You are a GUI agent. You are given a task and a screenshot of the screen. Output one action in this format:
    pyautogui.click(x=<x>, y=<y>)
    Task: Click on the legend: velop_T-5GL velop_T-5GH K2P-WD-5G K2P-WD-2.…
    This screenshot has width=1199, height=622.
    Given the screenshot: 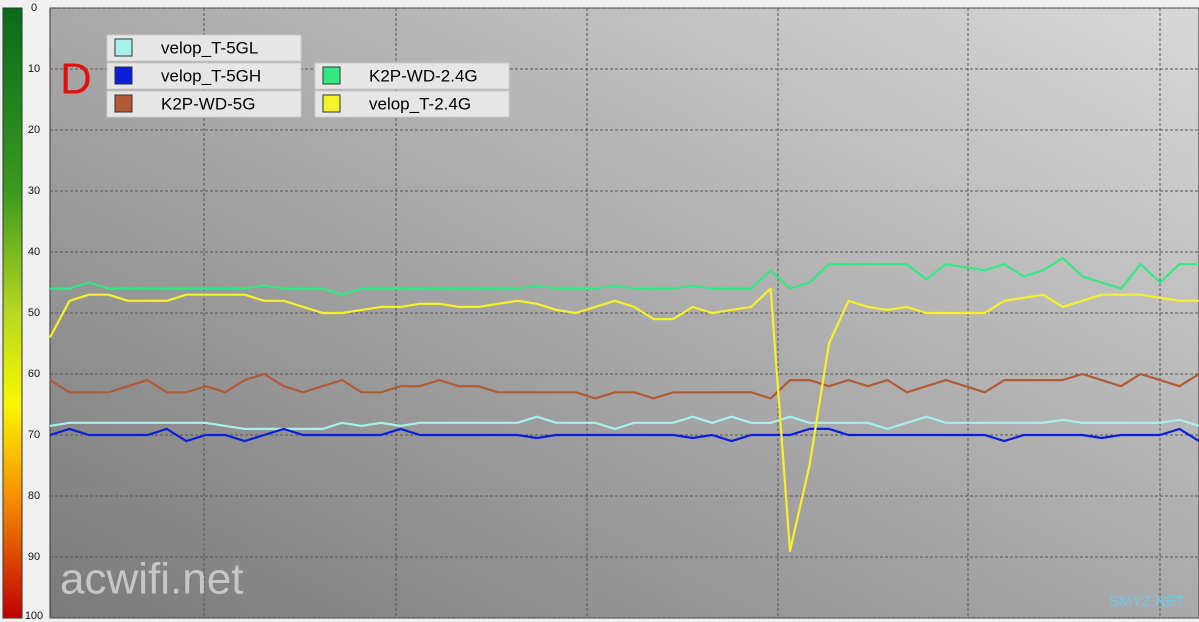 What is the action you would take?
    pyautogui.click(x=308, y=76)
    